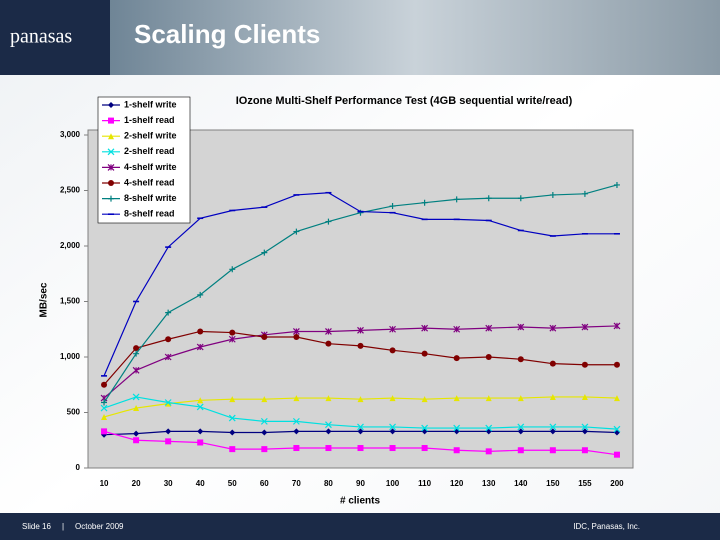  What do you see at coordinates (200, 483) in the screenshot?
I see `x-tick-label: 40` at bounding box center [200, 483].